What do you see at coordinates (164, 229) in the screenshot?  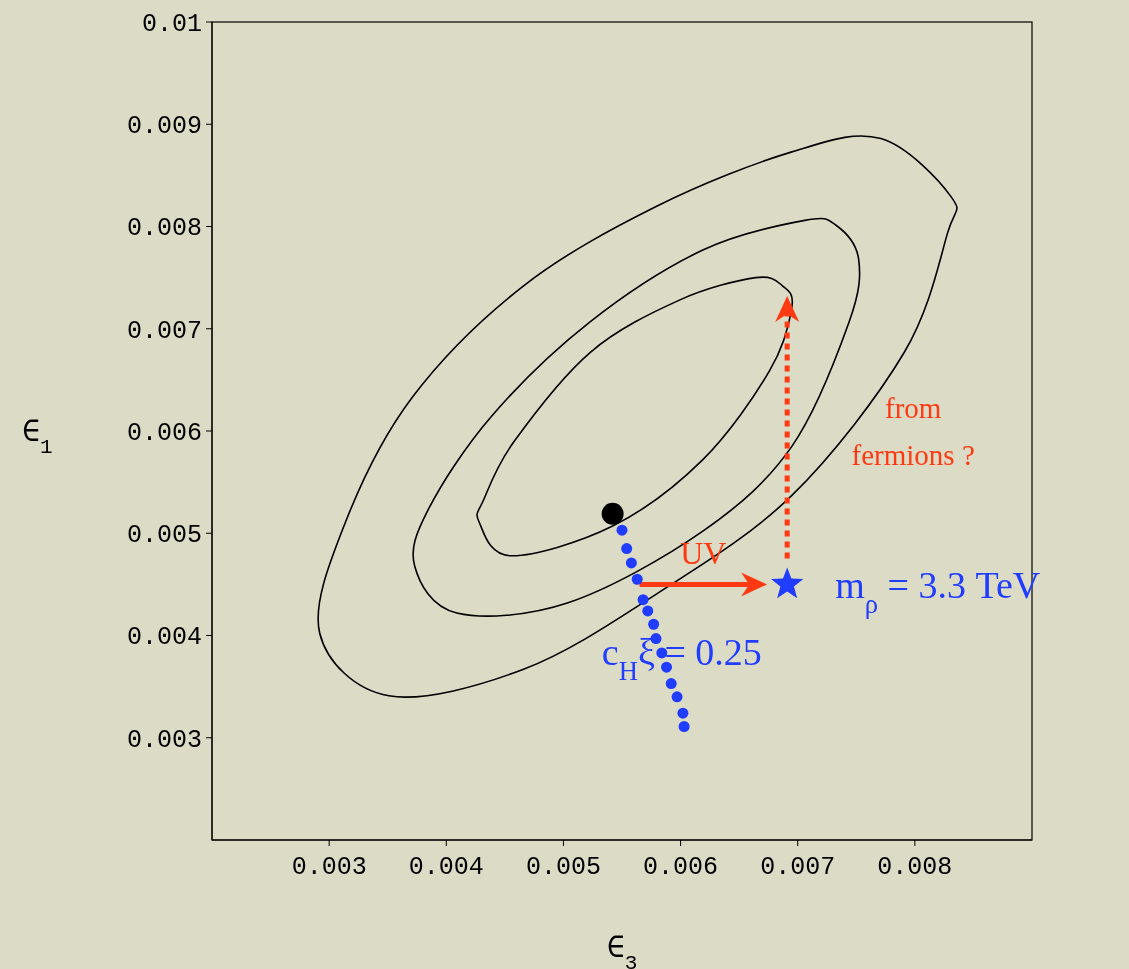 I see `y-tick-label: 0.008` at bounding box center [164, 229].